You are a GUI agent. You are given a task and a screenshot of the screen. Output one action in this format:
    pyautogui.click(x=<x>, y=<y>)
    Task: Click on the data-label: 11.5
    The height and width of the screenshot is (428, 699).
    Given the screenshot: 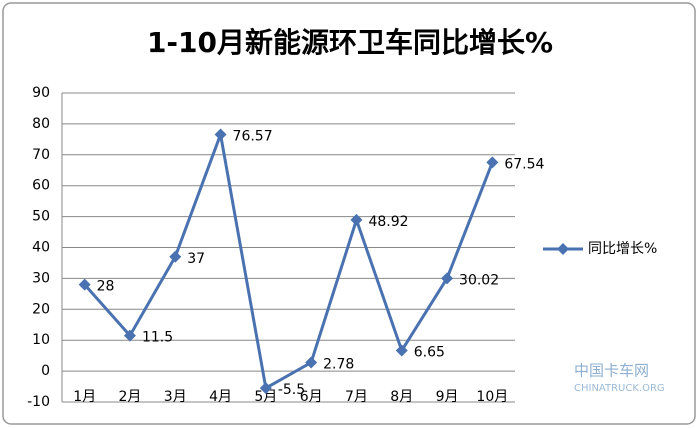 What is the action you would take?
    pyautogui.click(x=157, y=338)
    